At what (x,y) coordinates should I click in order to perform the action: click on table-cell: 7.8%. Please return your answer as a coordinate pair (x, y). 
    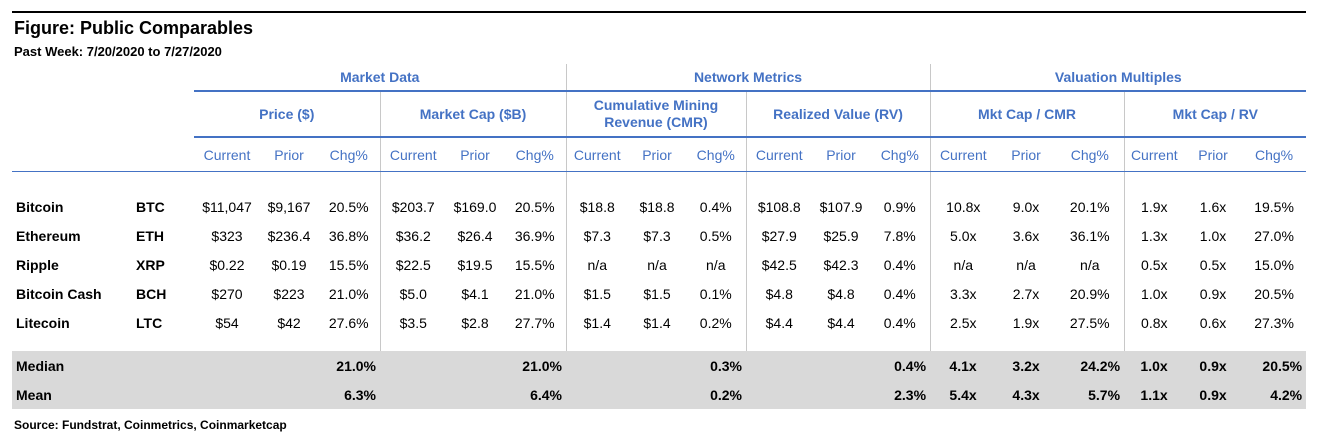
    Looking at the image, I should click on (899, 235).